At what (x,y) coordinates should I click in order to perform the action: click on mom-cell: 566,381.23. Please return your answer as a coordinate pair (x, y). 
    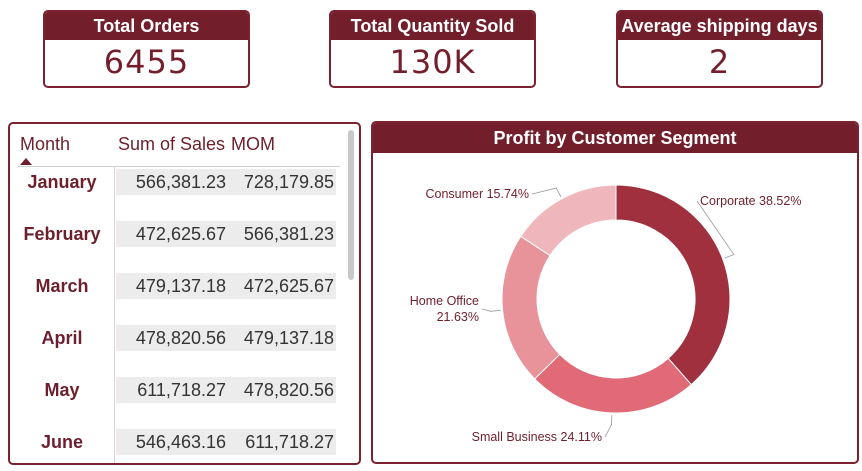
    Looking at the image, I should click on (288, 234).